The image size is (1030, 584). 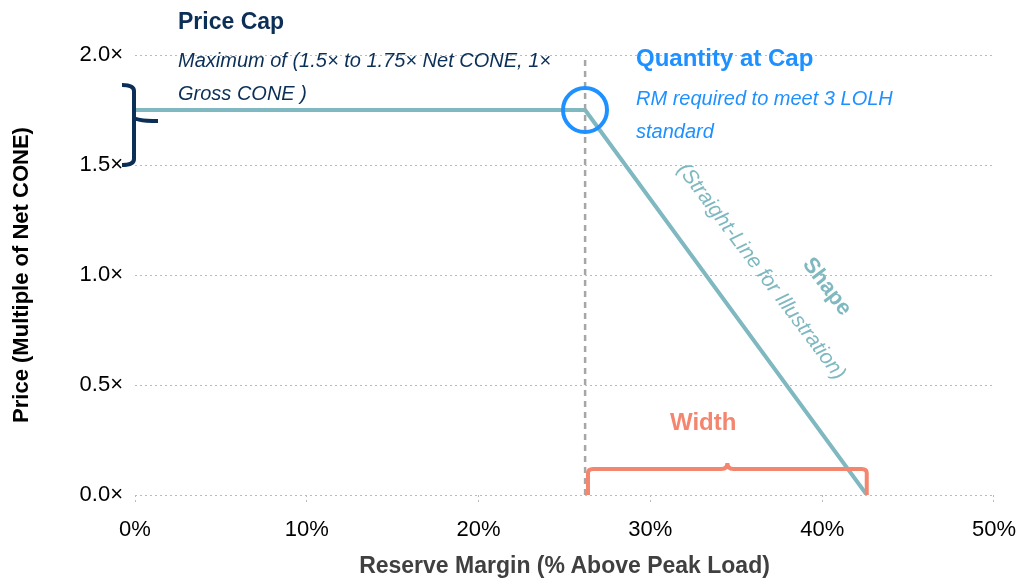 What do you see at coordinates (101, 164) in the screenshot?
I see `y-tick-label: 1.5×` at bounding box center [101, 164].